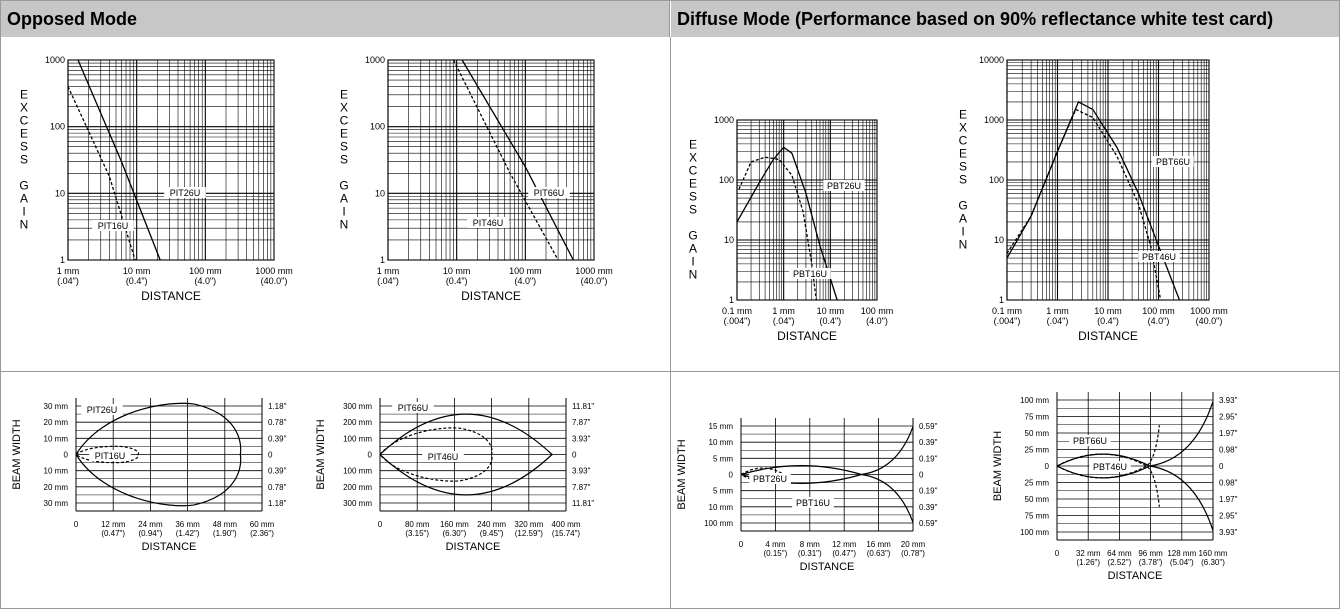 The width and height of the screenshot is (1340, 609). Describe the element at coordinates (357, 406) in the screenshot. I see `c5-y-tick-label-left: 300 mm` at that location.